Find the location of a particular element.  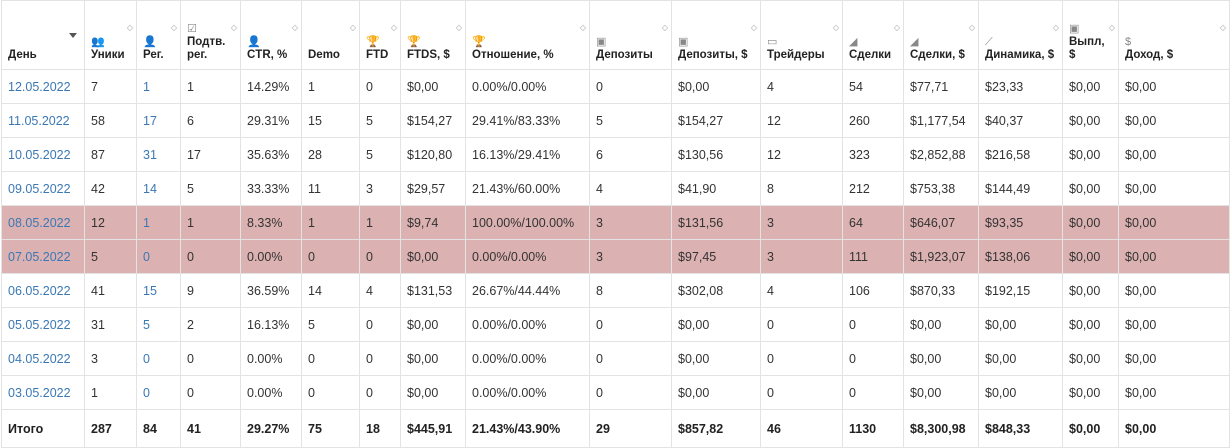

column-header-dynamics: ⟋ Динамика, $ ◇ is located at coordinates (1020, 35).